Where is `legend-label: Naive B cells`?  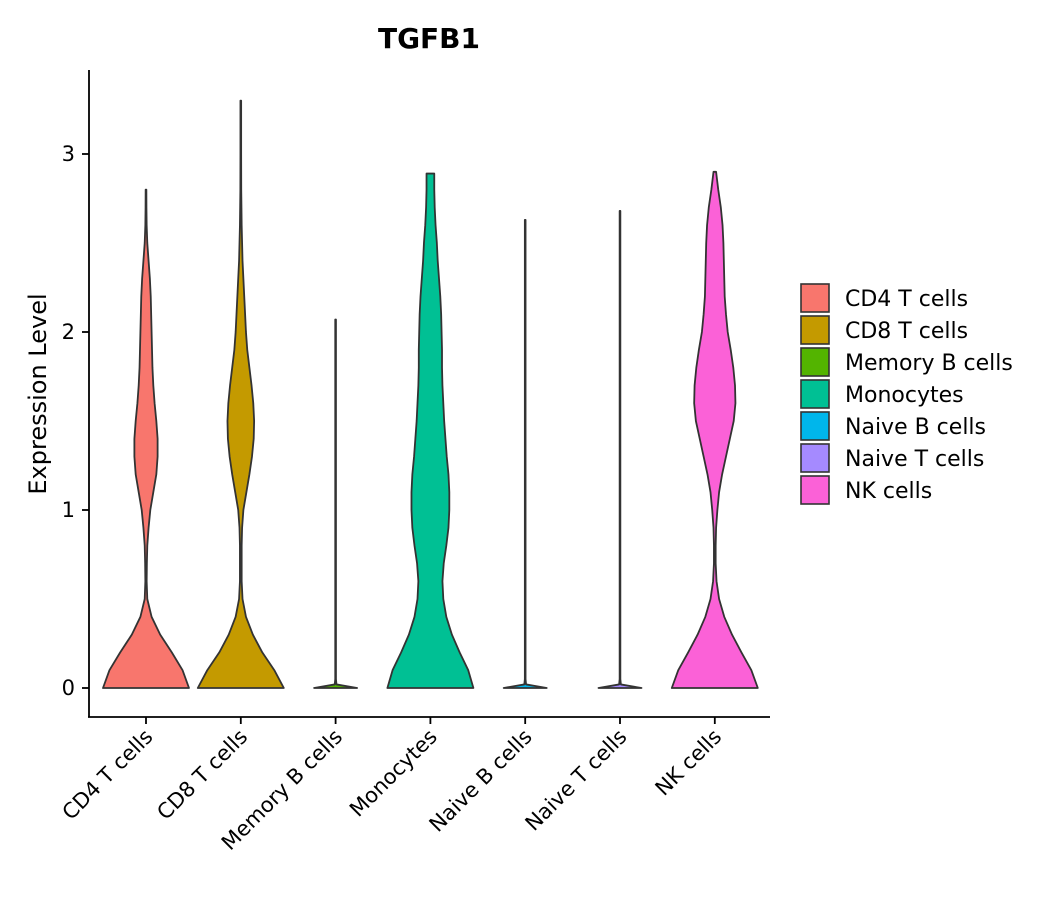
legend-label: Naive B cells is located at coordinates (915, 427).